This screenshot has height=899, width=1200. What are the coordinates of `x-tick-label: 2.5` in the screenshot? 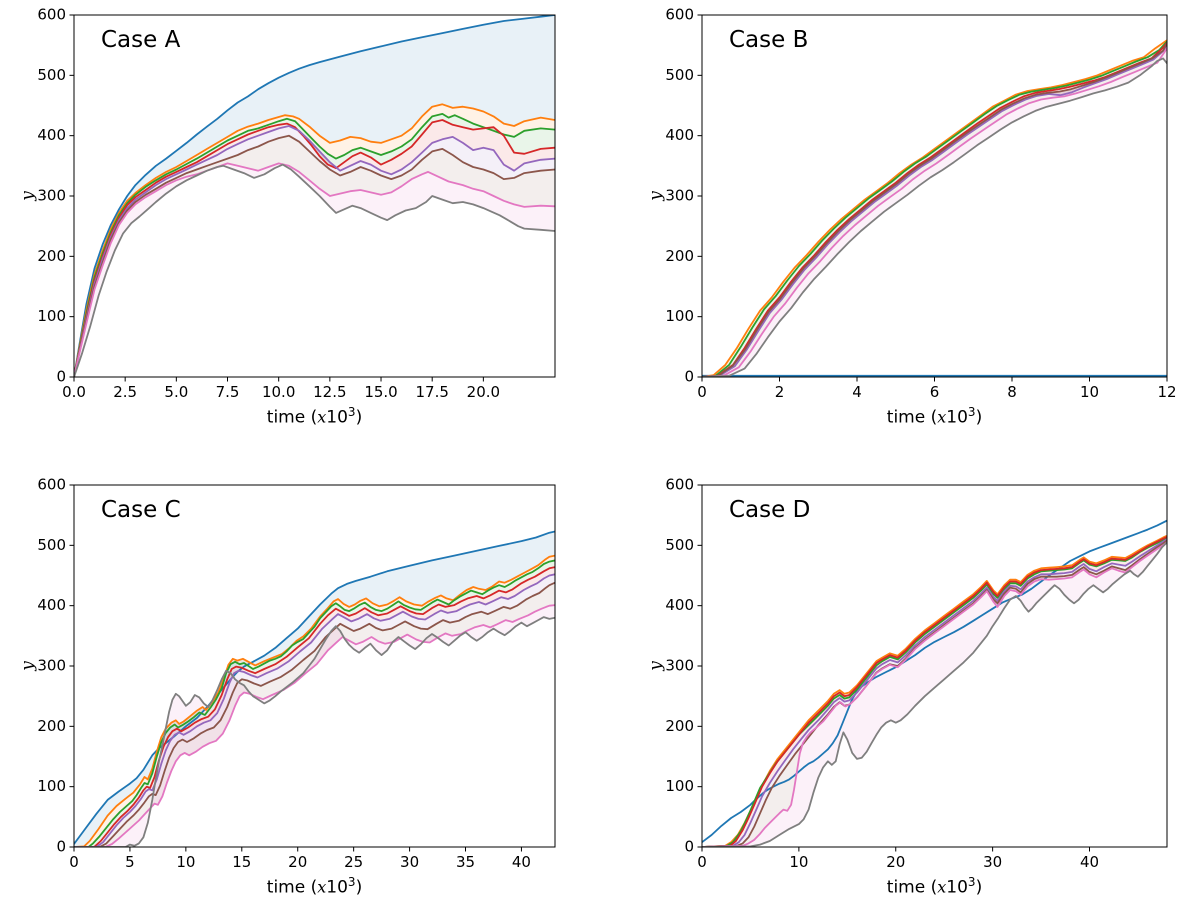 It's located at (125, 392).